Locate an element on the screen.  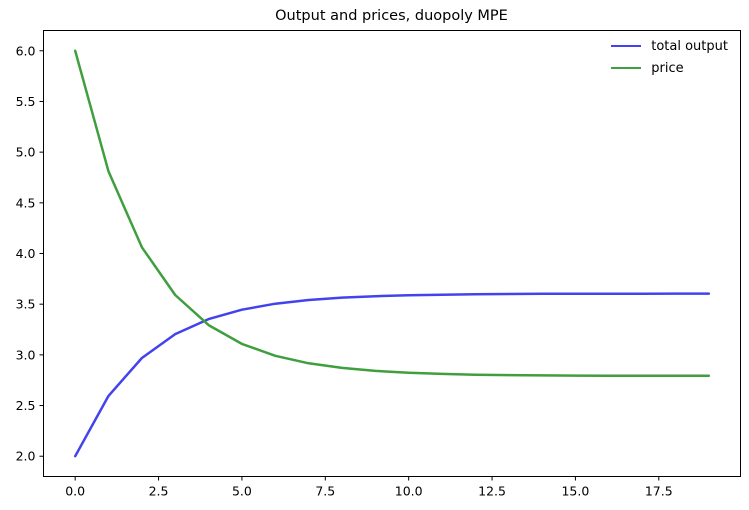
y-tick-label: 6.0 is located at coordinates (26, 50).